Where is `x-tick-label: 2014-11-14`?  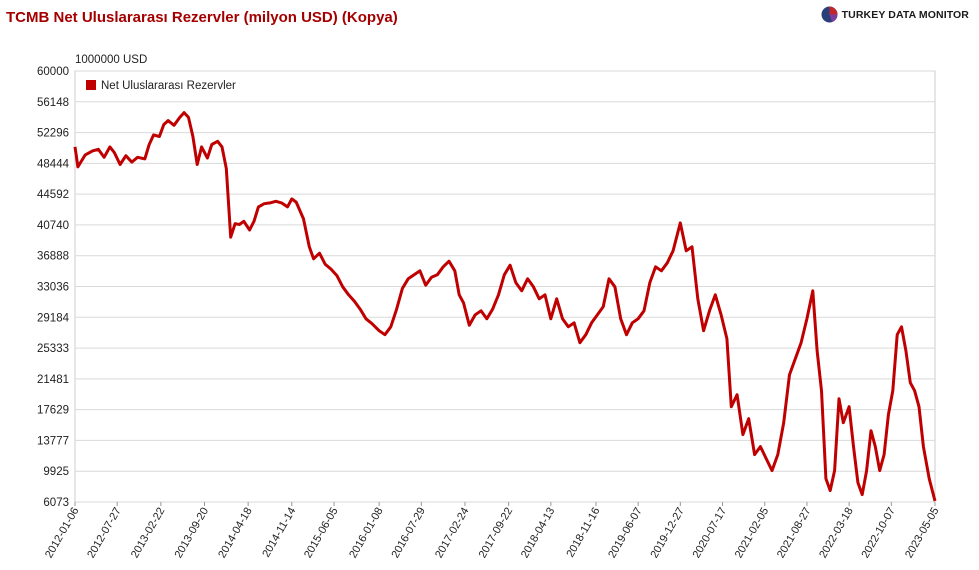
x-tick-label: 2014-11-14 is located at coordinates (279, 533).